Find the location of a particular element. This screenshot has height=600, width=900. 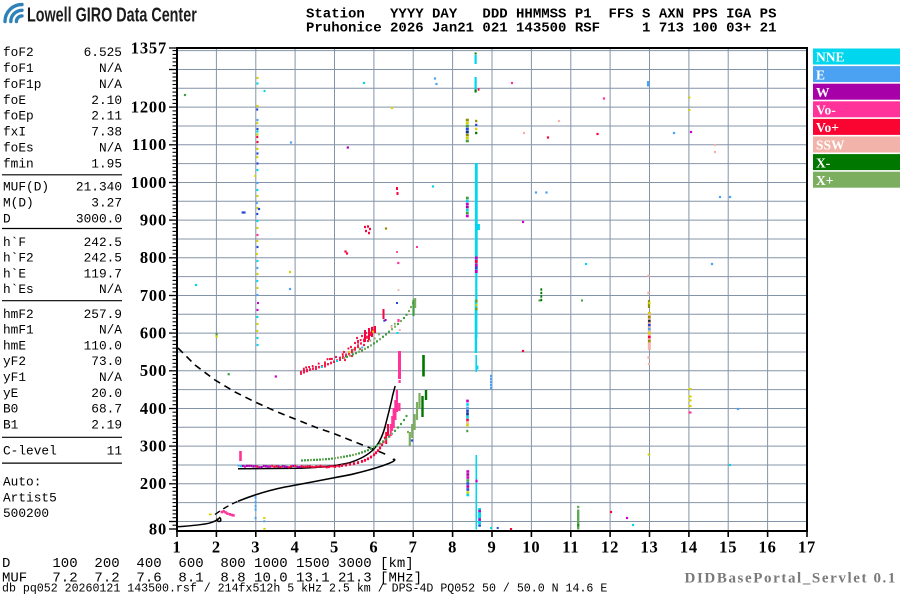

svg-text: B1 is located at coordinates (11, 425).